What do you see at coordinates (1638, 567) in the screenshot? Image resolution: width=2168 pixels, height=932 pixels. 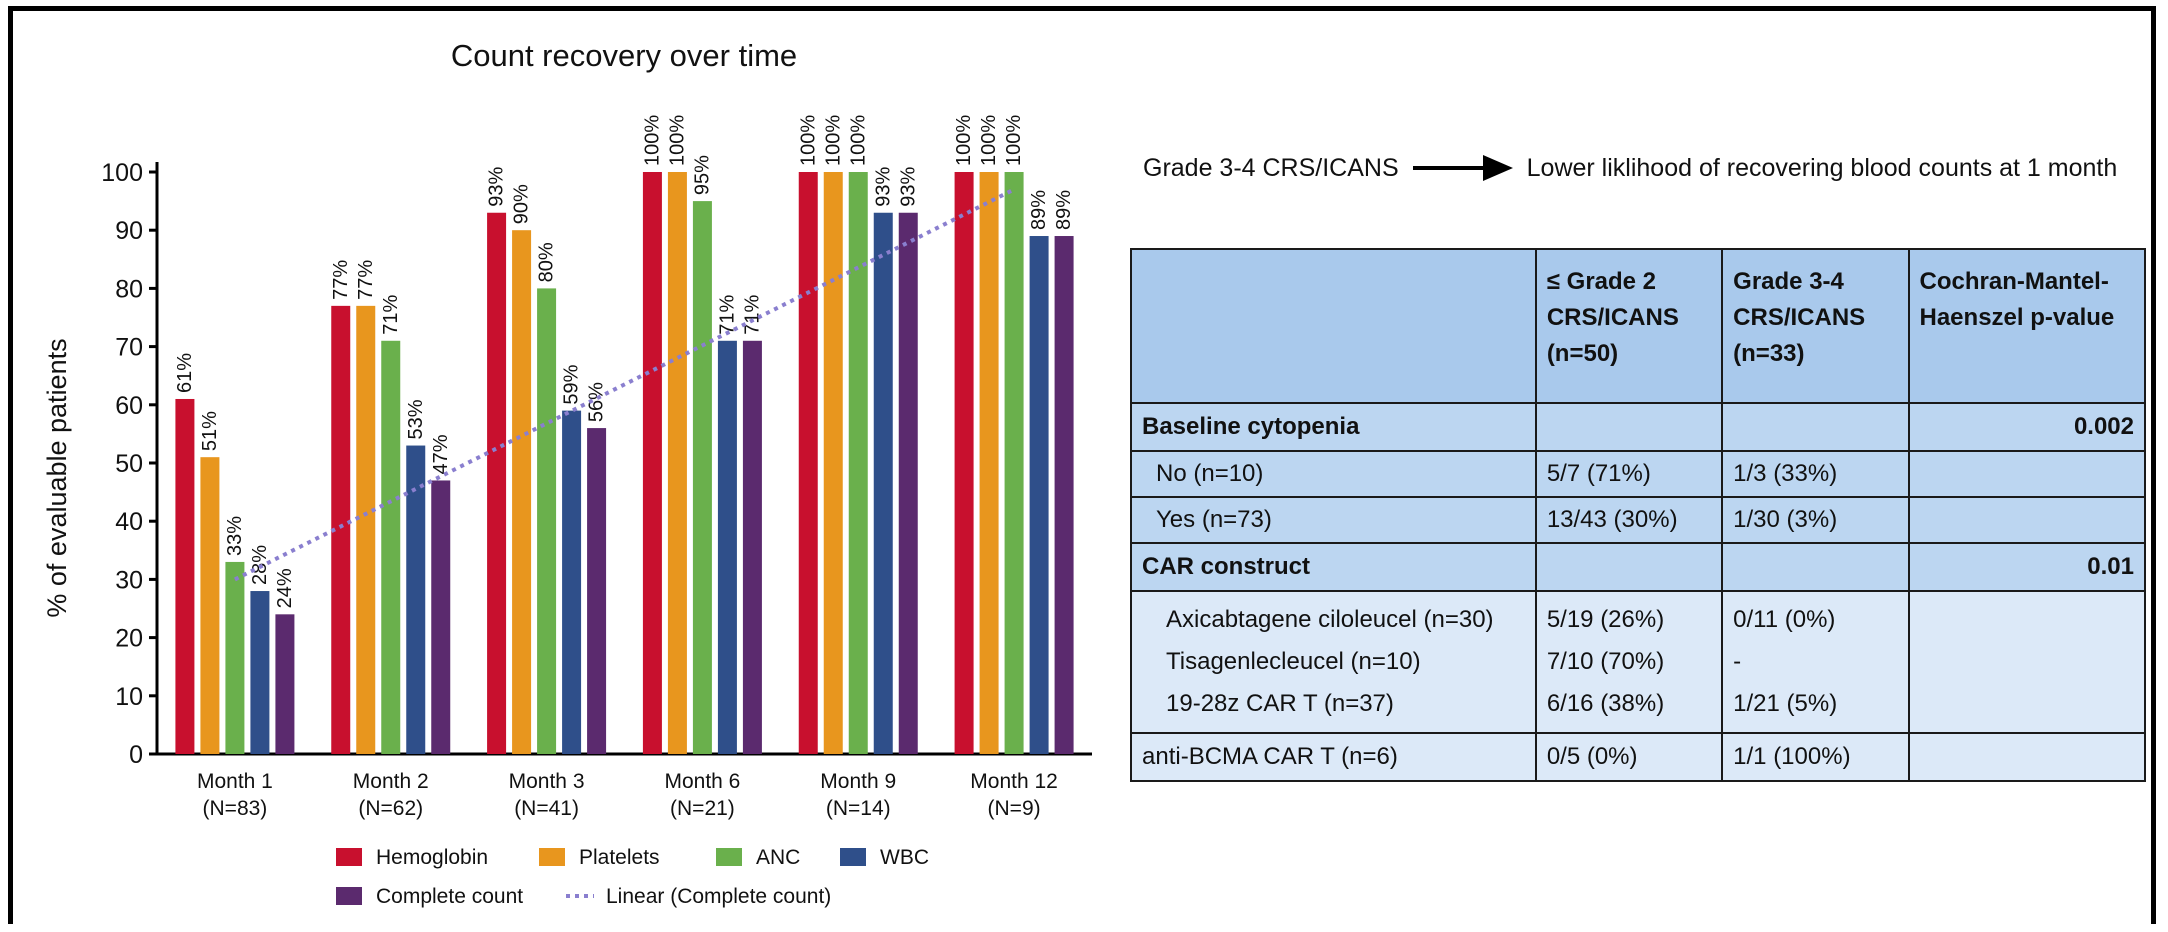 I see `table-section-row: CAR construct 0.01` at bounding box center [1638, 567].